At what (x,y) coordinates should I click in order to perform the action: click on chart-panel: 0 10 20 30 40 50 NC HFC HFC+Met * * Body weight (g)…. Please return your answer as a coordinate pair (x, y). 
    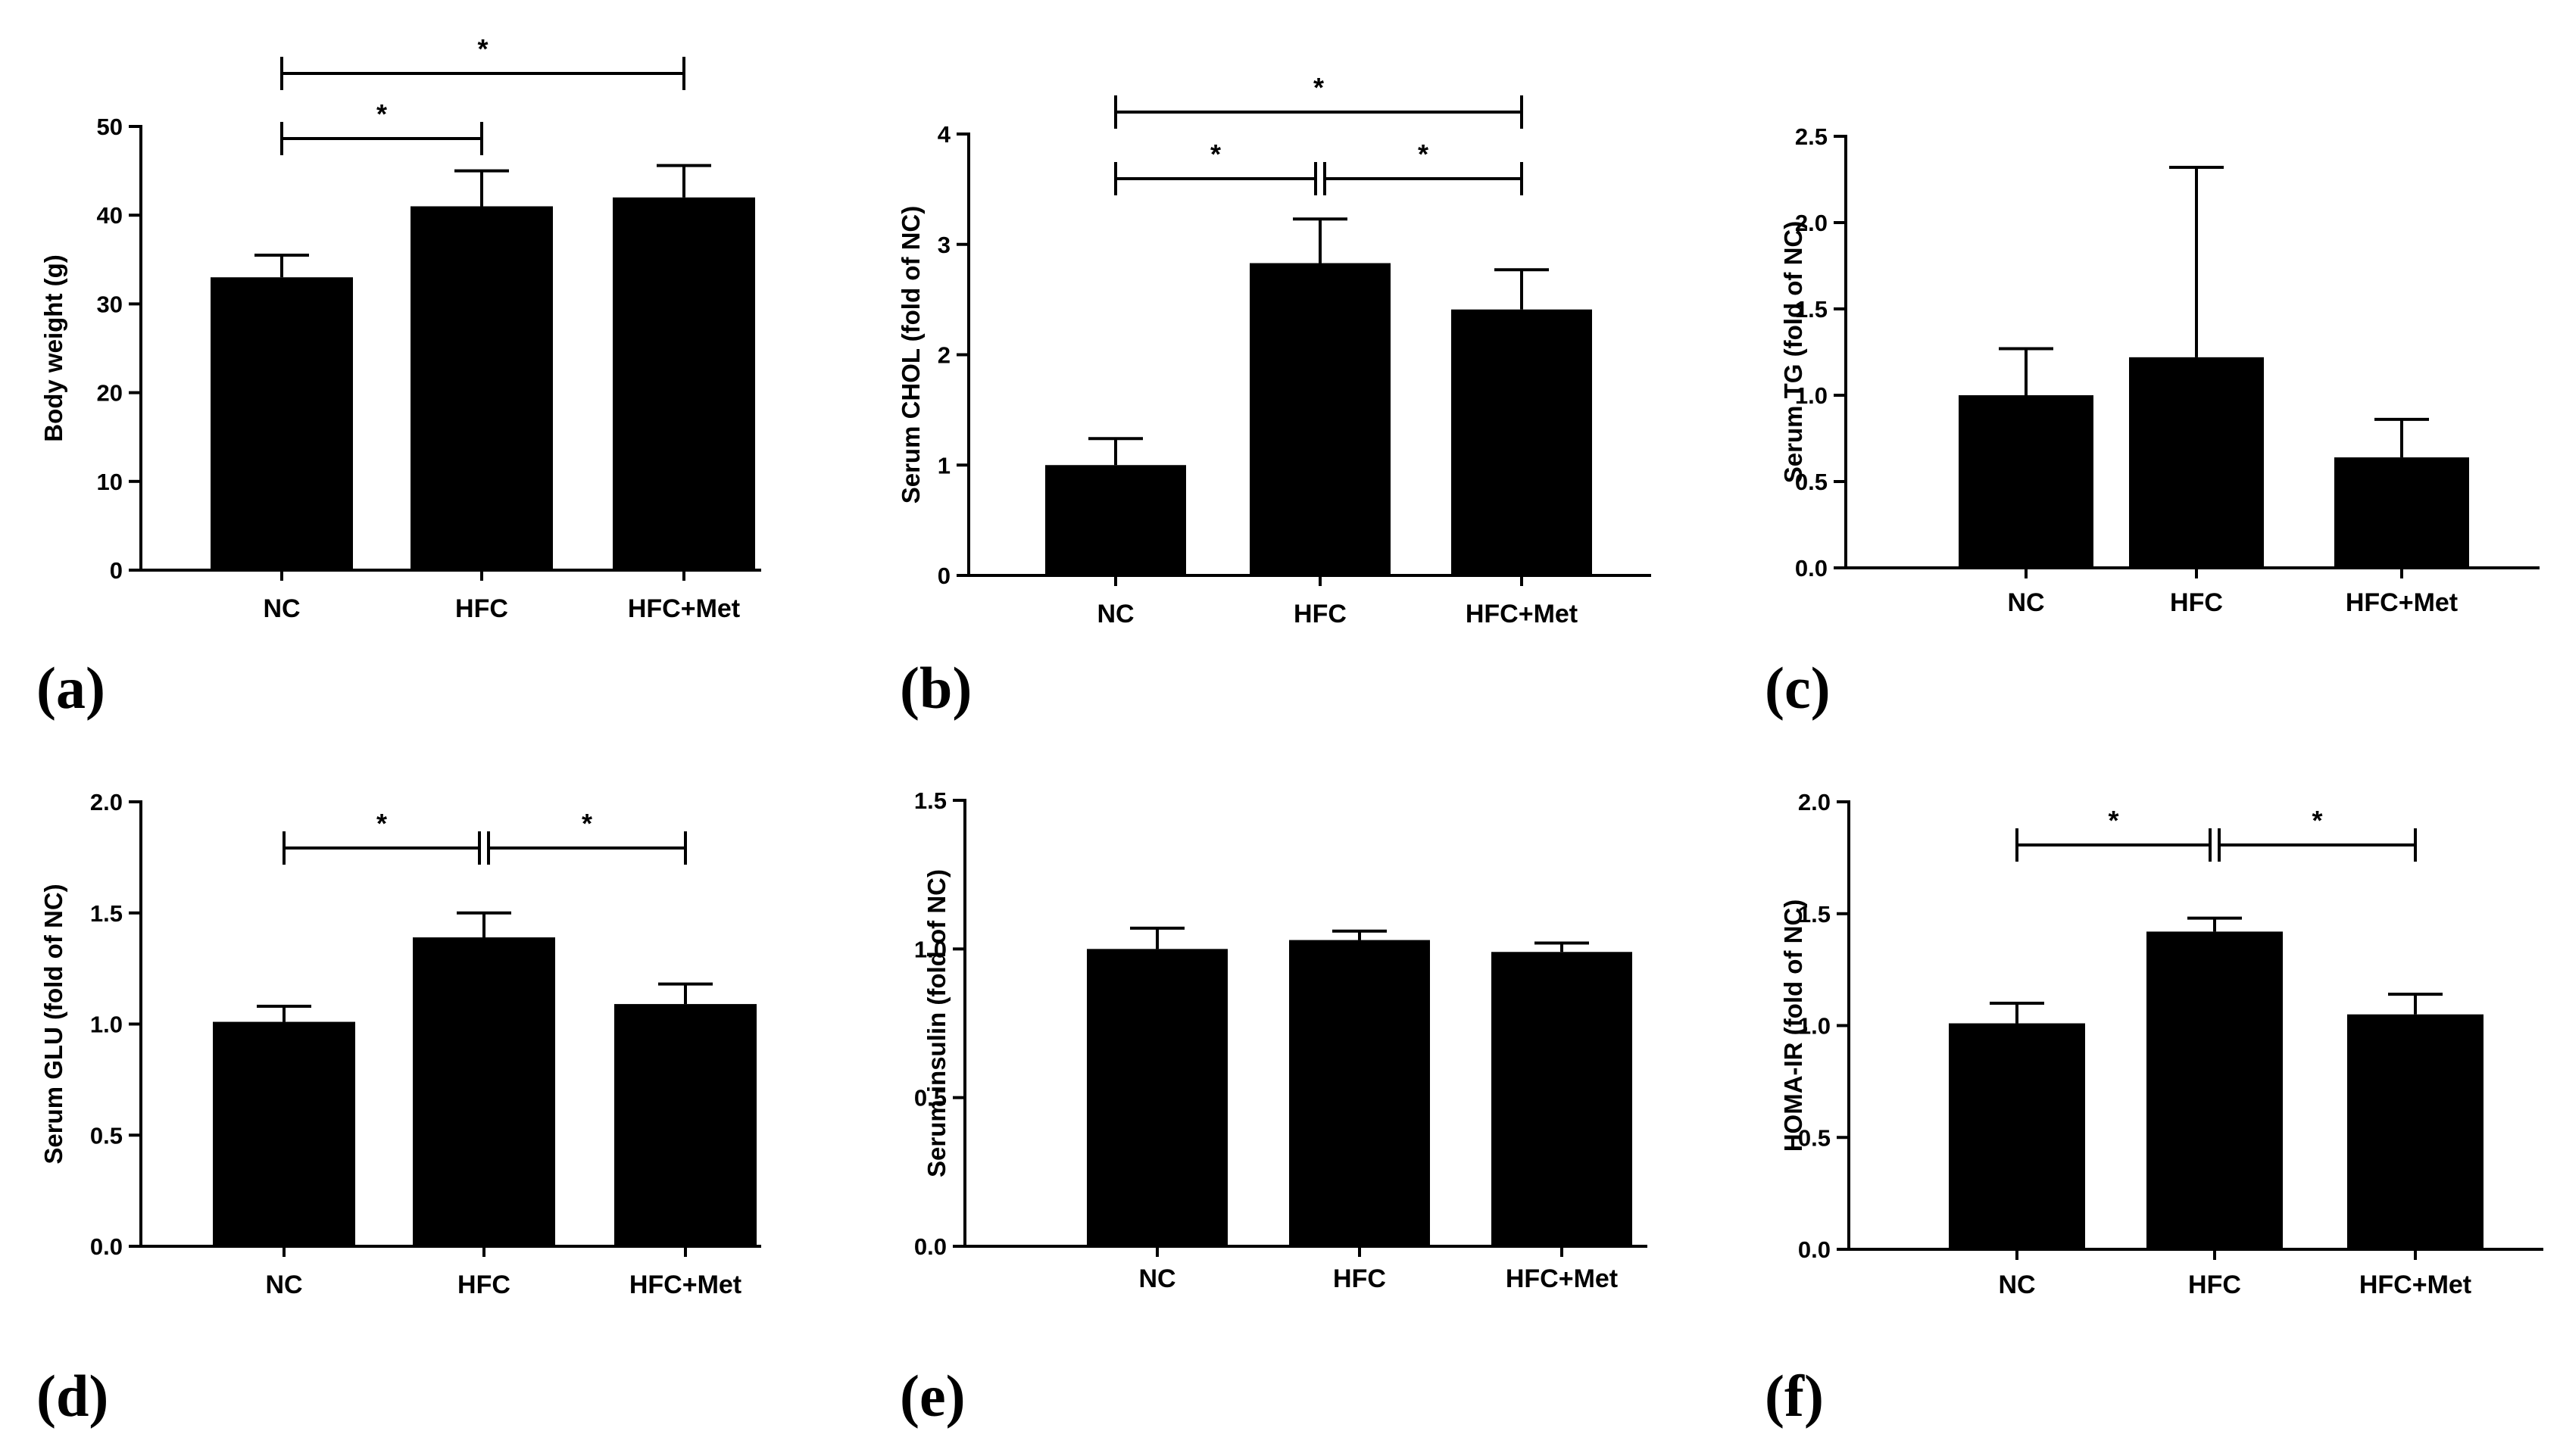
    Looking at the image, I should click on (398, 377).